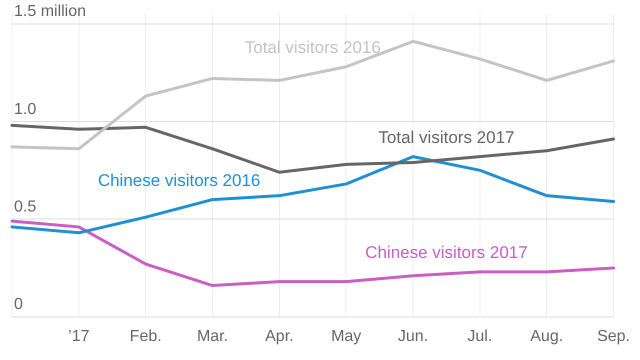 This screenshot has height=360, width=640. Describe the element at coordinates (547, 336) in the screenshot. I see `x-tick-label: Aug.` at that location.